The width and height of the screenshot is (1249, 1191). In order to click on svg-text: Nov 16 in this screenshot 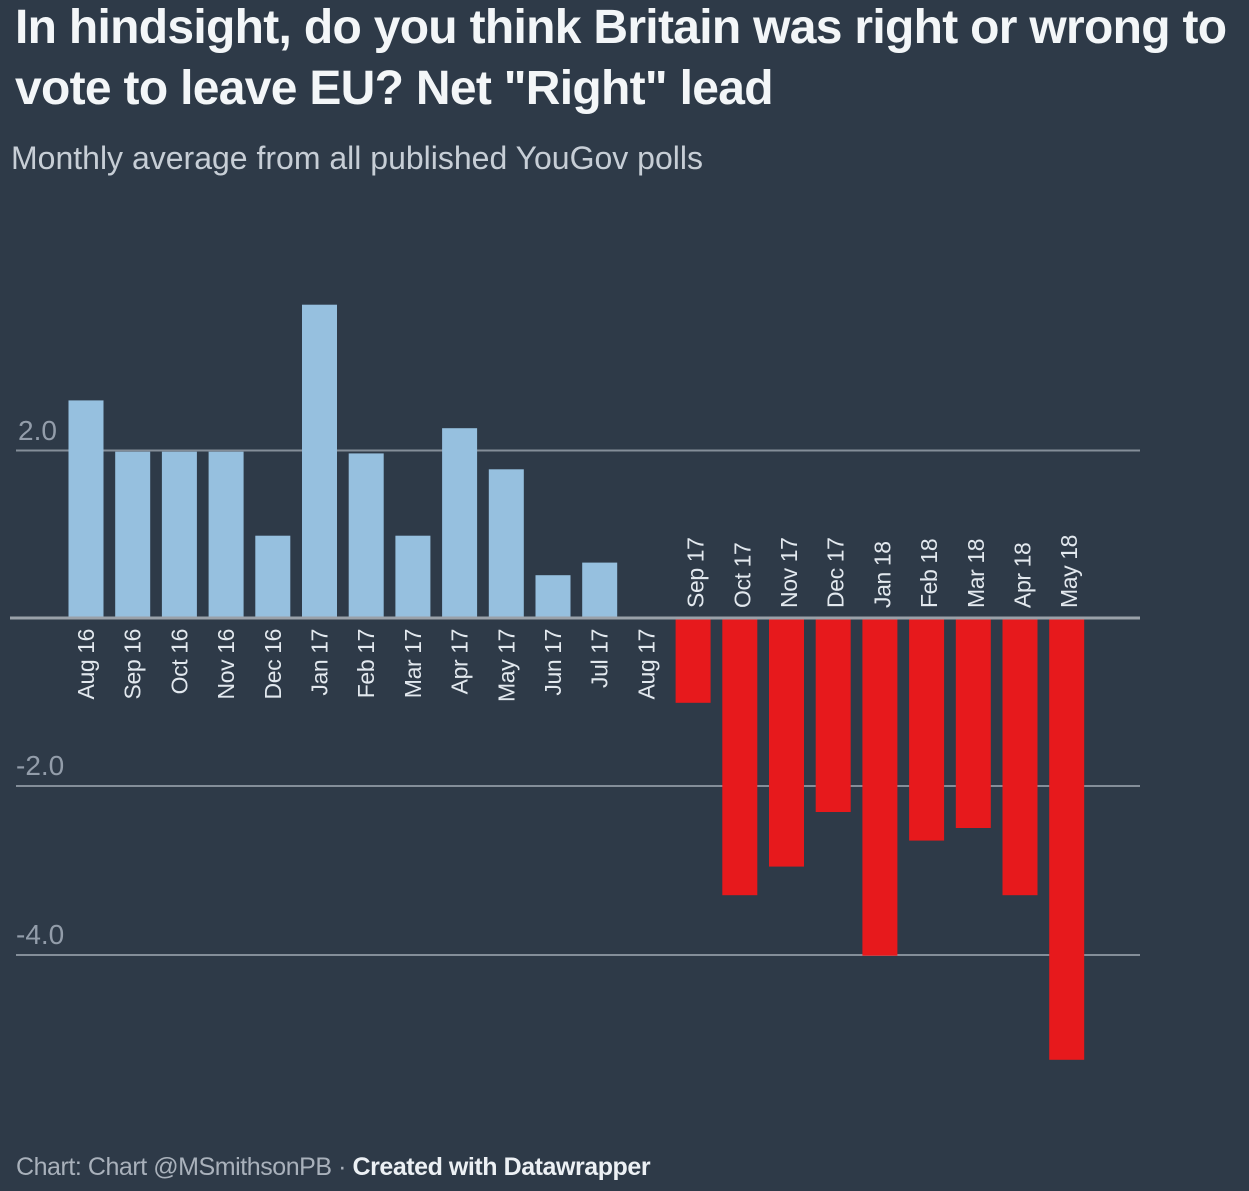, I will do `click(226, 664)`.